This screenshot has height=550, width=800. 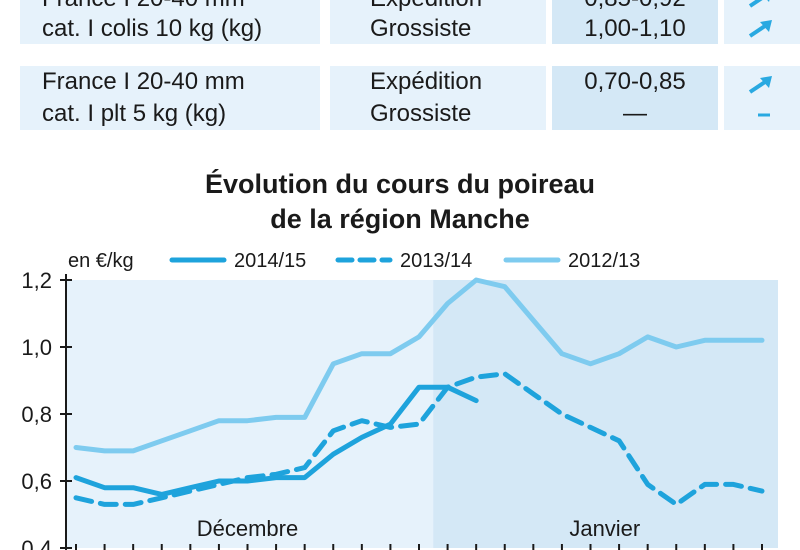 What do you see at coordinates (436, 261) in the screenshot?
I see `legend-label: 2013/14` at bounding box center [436, 261].